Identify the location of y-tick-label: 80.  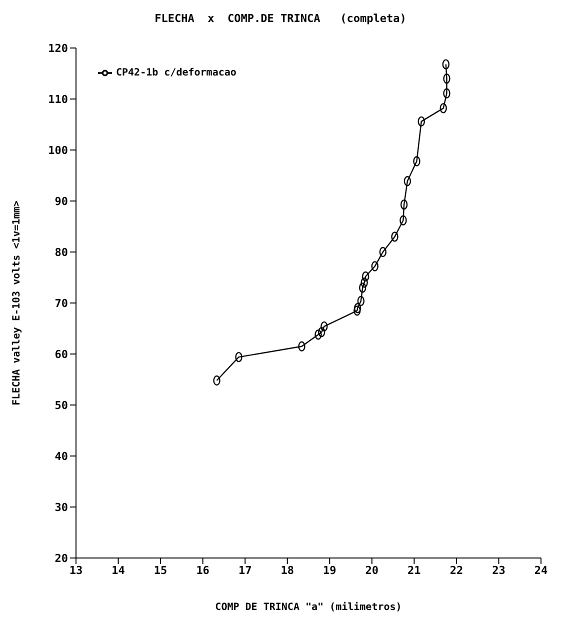
(61, 252).